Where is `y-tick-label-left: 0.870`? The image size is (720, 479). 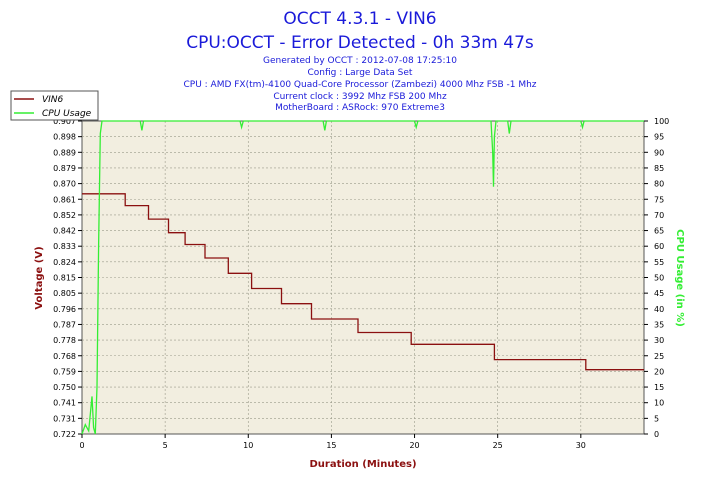
y-tick-label-left: 0.870 is located at coordinates (64, 184).